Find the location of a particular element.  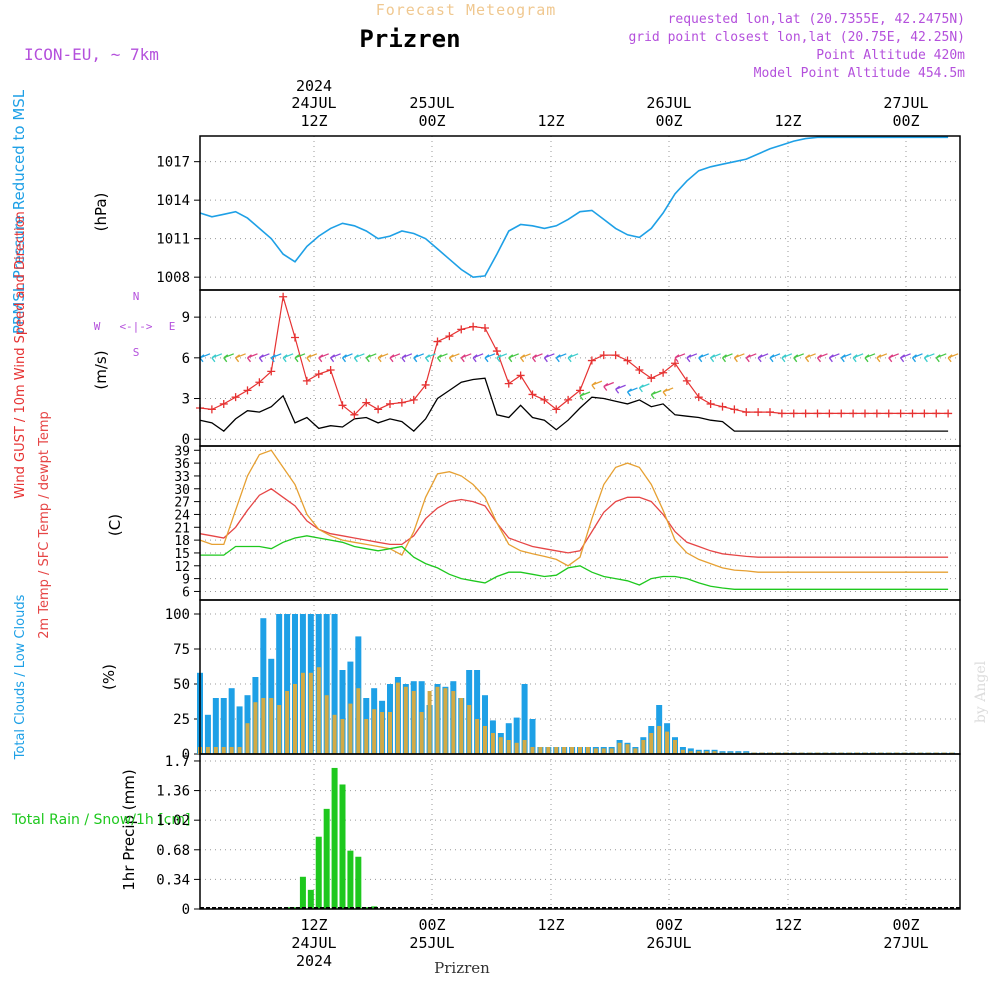

y-tick-label: 1.7 is located at coordinates (177, 762).